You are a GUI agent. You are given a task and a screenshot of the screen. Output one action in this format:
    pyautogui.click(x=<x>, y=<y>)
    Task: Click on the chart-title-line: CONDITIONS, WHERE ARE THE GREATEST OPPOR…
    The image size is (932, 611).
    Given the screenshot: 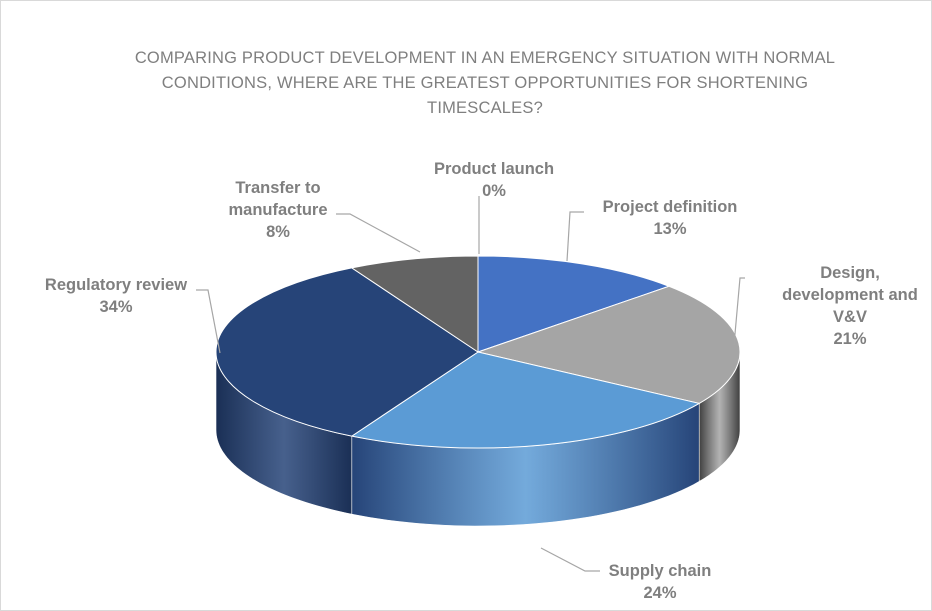 What is the action you would take?
    pyautogui.click(x=485, y=83)
    